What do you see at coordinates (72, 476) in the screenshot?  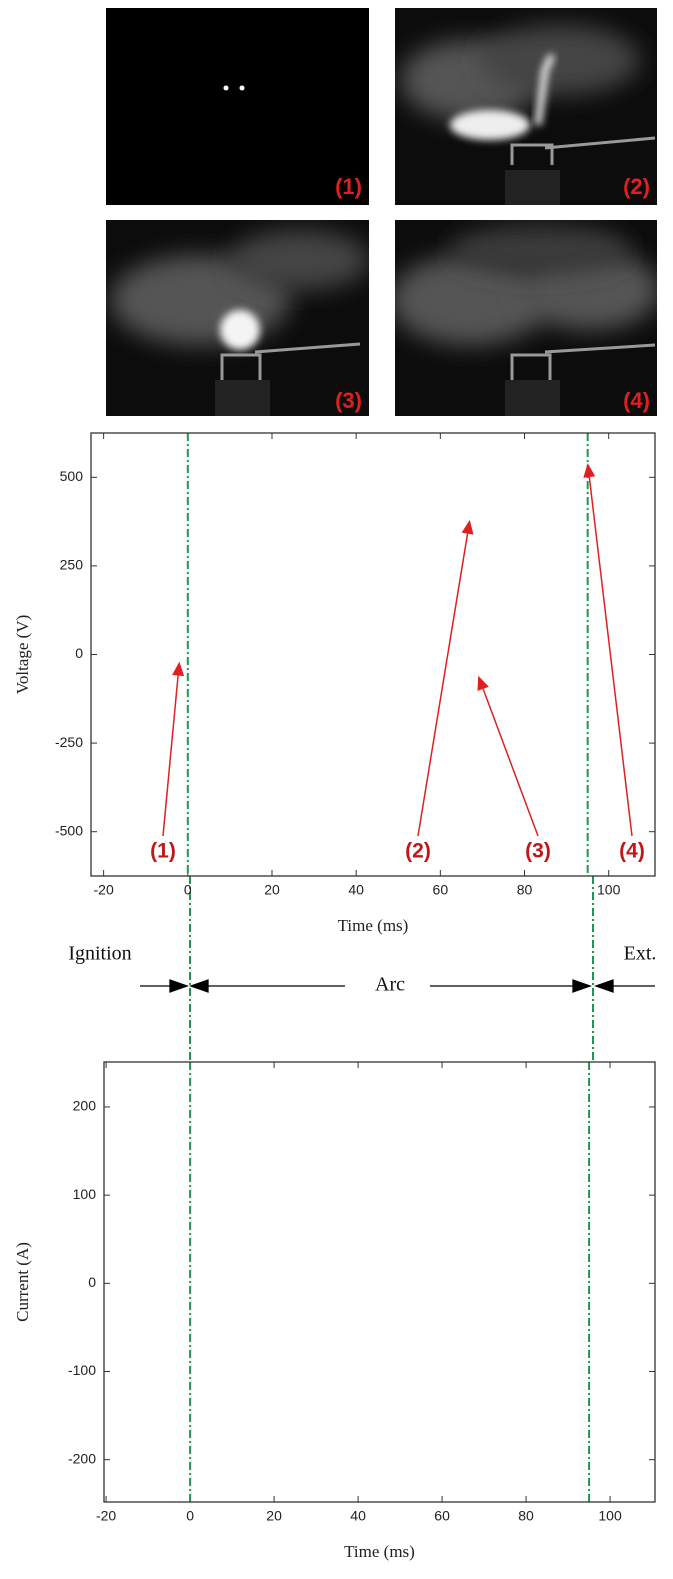 I see `y-tick-label: 500` at bounding box center [72, 476].